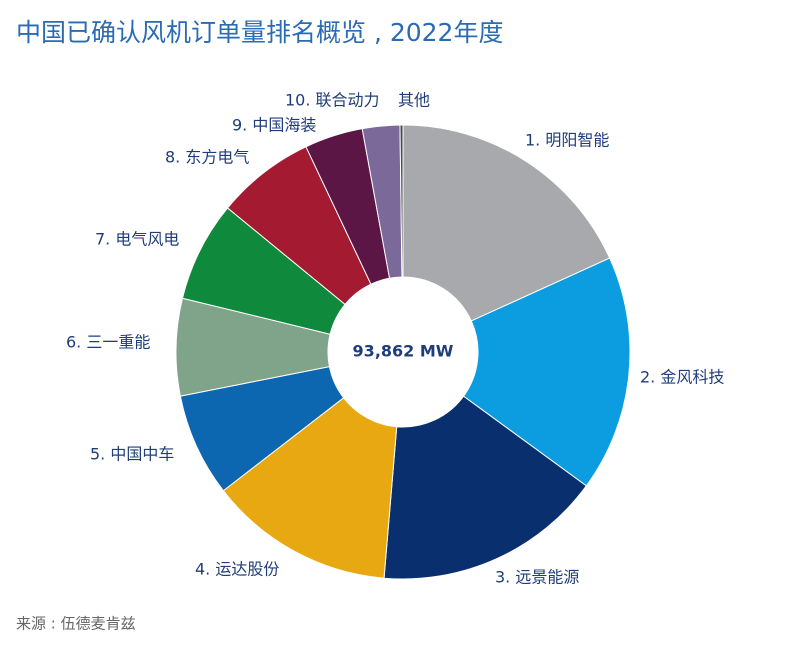 The height and width of the screenshot is (647, 800). I want to click on slice-label: 5. 中国中车, so click(132, 454).